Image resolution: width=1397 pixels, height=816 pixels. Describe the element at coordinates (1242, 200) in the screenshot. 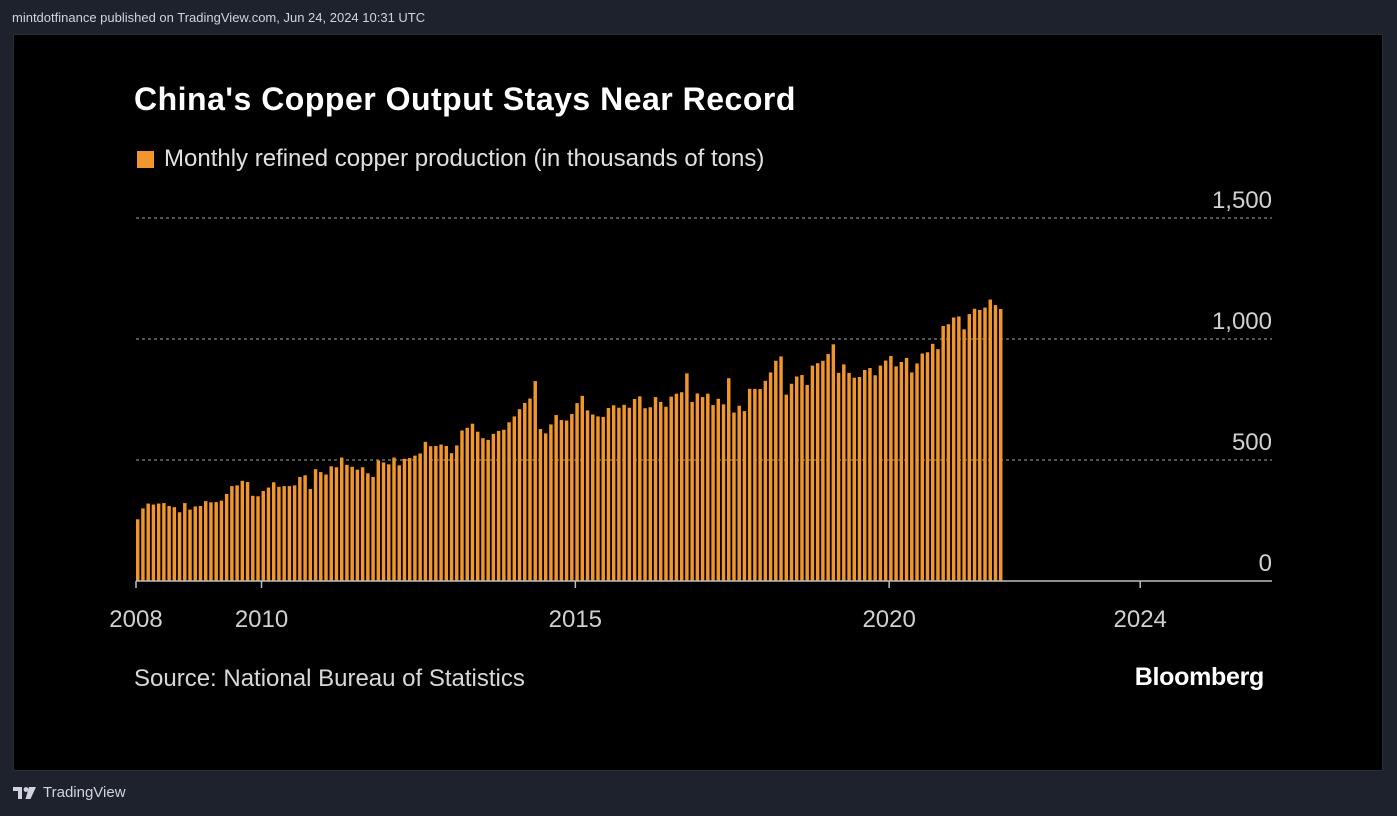

I see `y-tick-label: 1,500` at that location.